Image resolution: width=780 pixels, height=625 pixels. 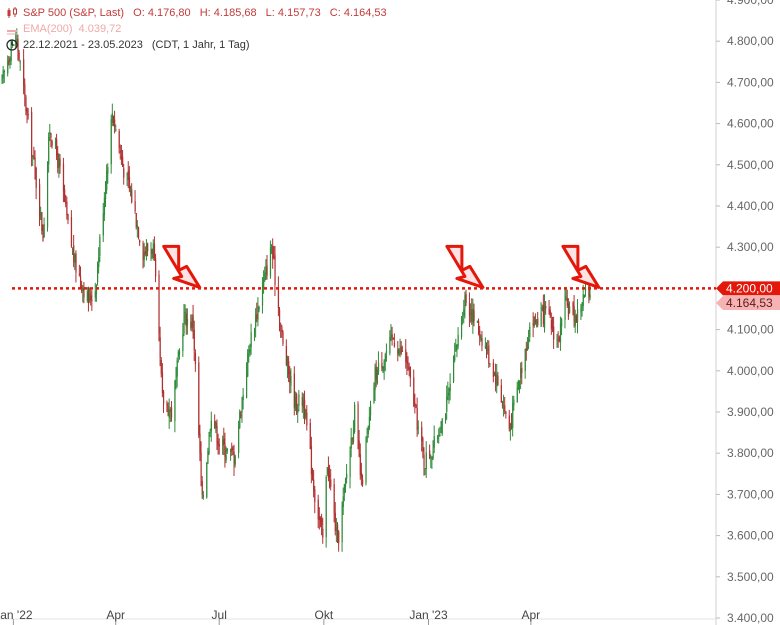 I want to click on y-tick-label: 4.500,00, so click(x=750, y=165).